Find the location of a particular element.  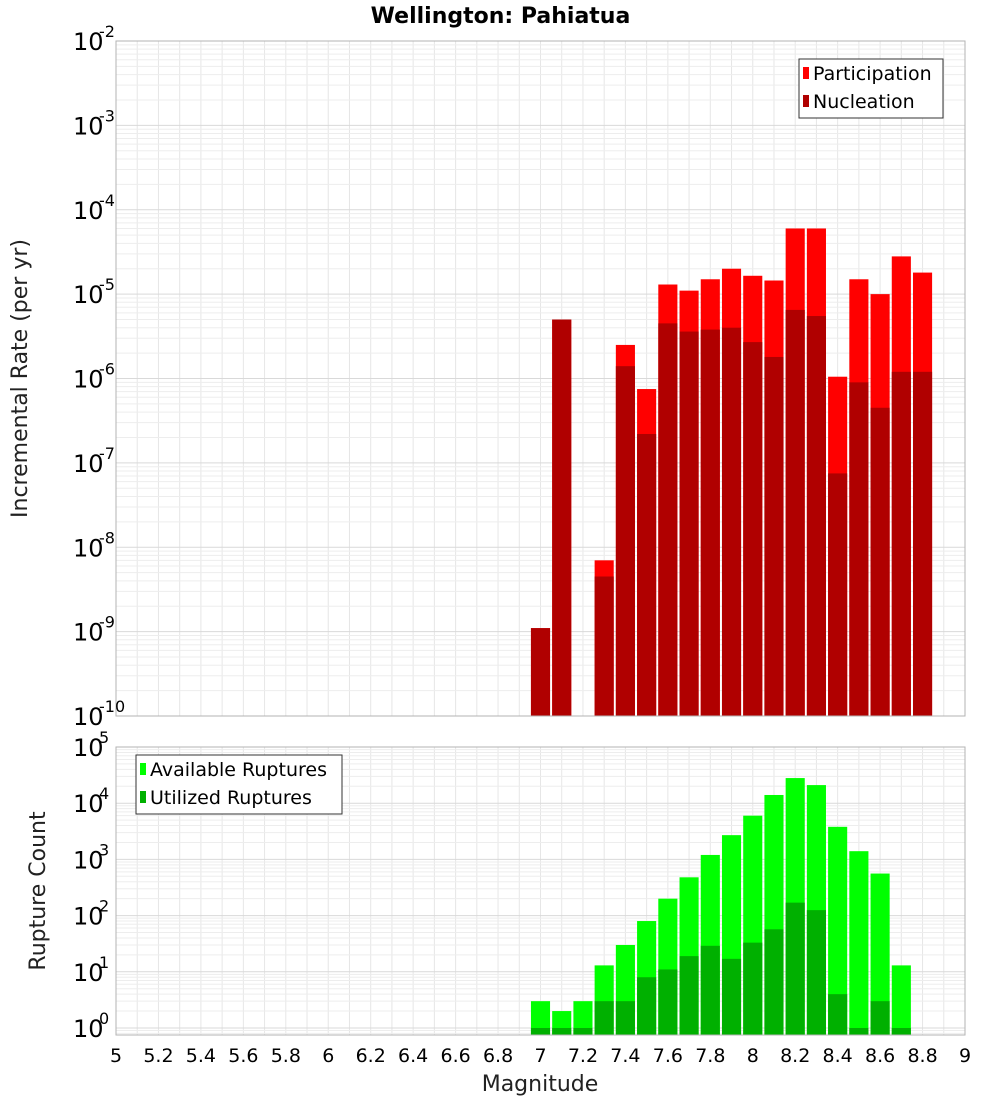

y-tick-label: 10⁰ is located at coordinates (91, 1026).